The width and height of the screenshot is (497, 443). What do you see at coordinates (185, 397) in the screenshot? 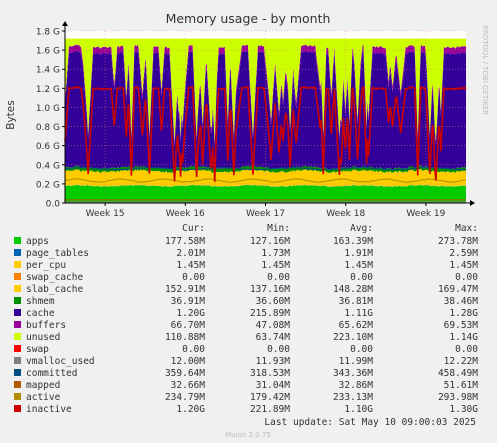
I see `legend-value-cur: 234.79M` at bounding box center [185, 397].